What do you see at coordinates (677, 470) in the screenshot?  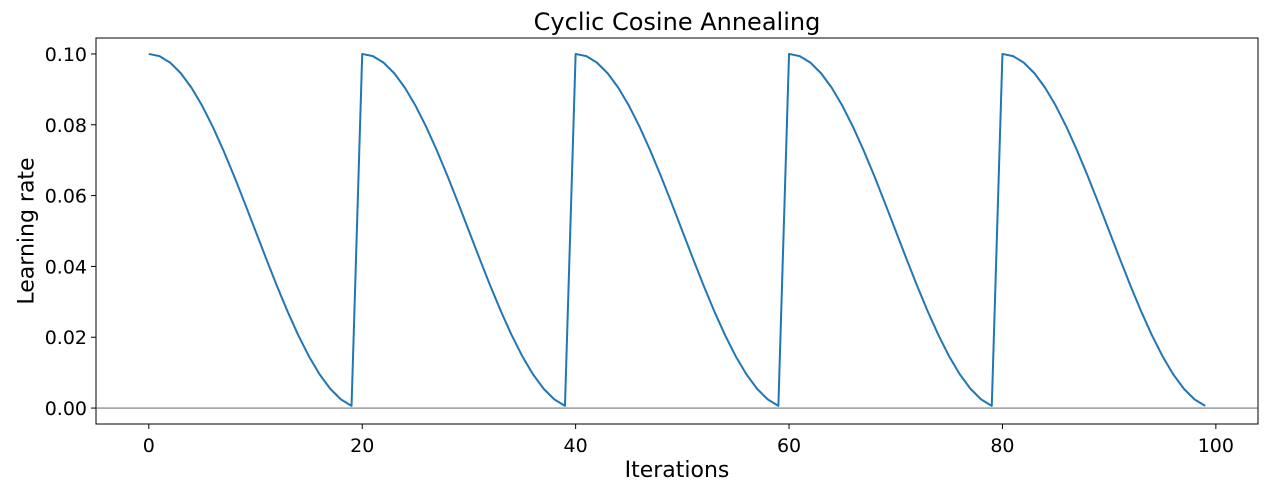 I see `x-axis-label: Iterations` at bounding box center [677, 470].